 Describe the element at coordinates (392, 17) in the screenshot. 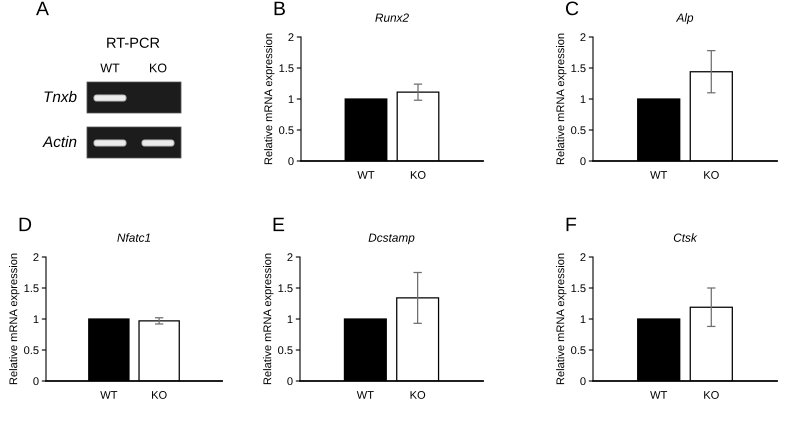

I see `chart-title: Runx2` at that location.